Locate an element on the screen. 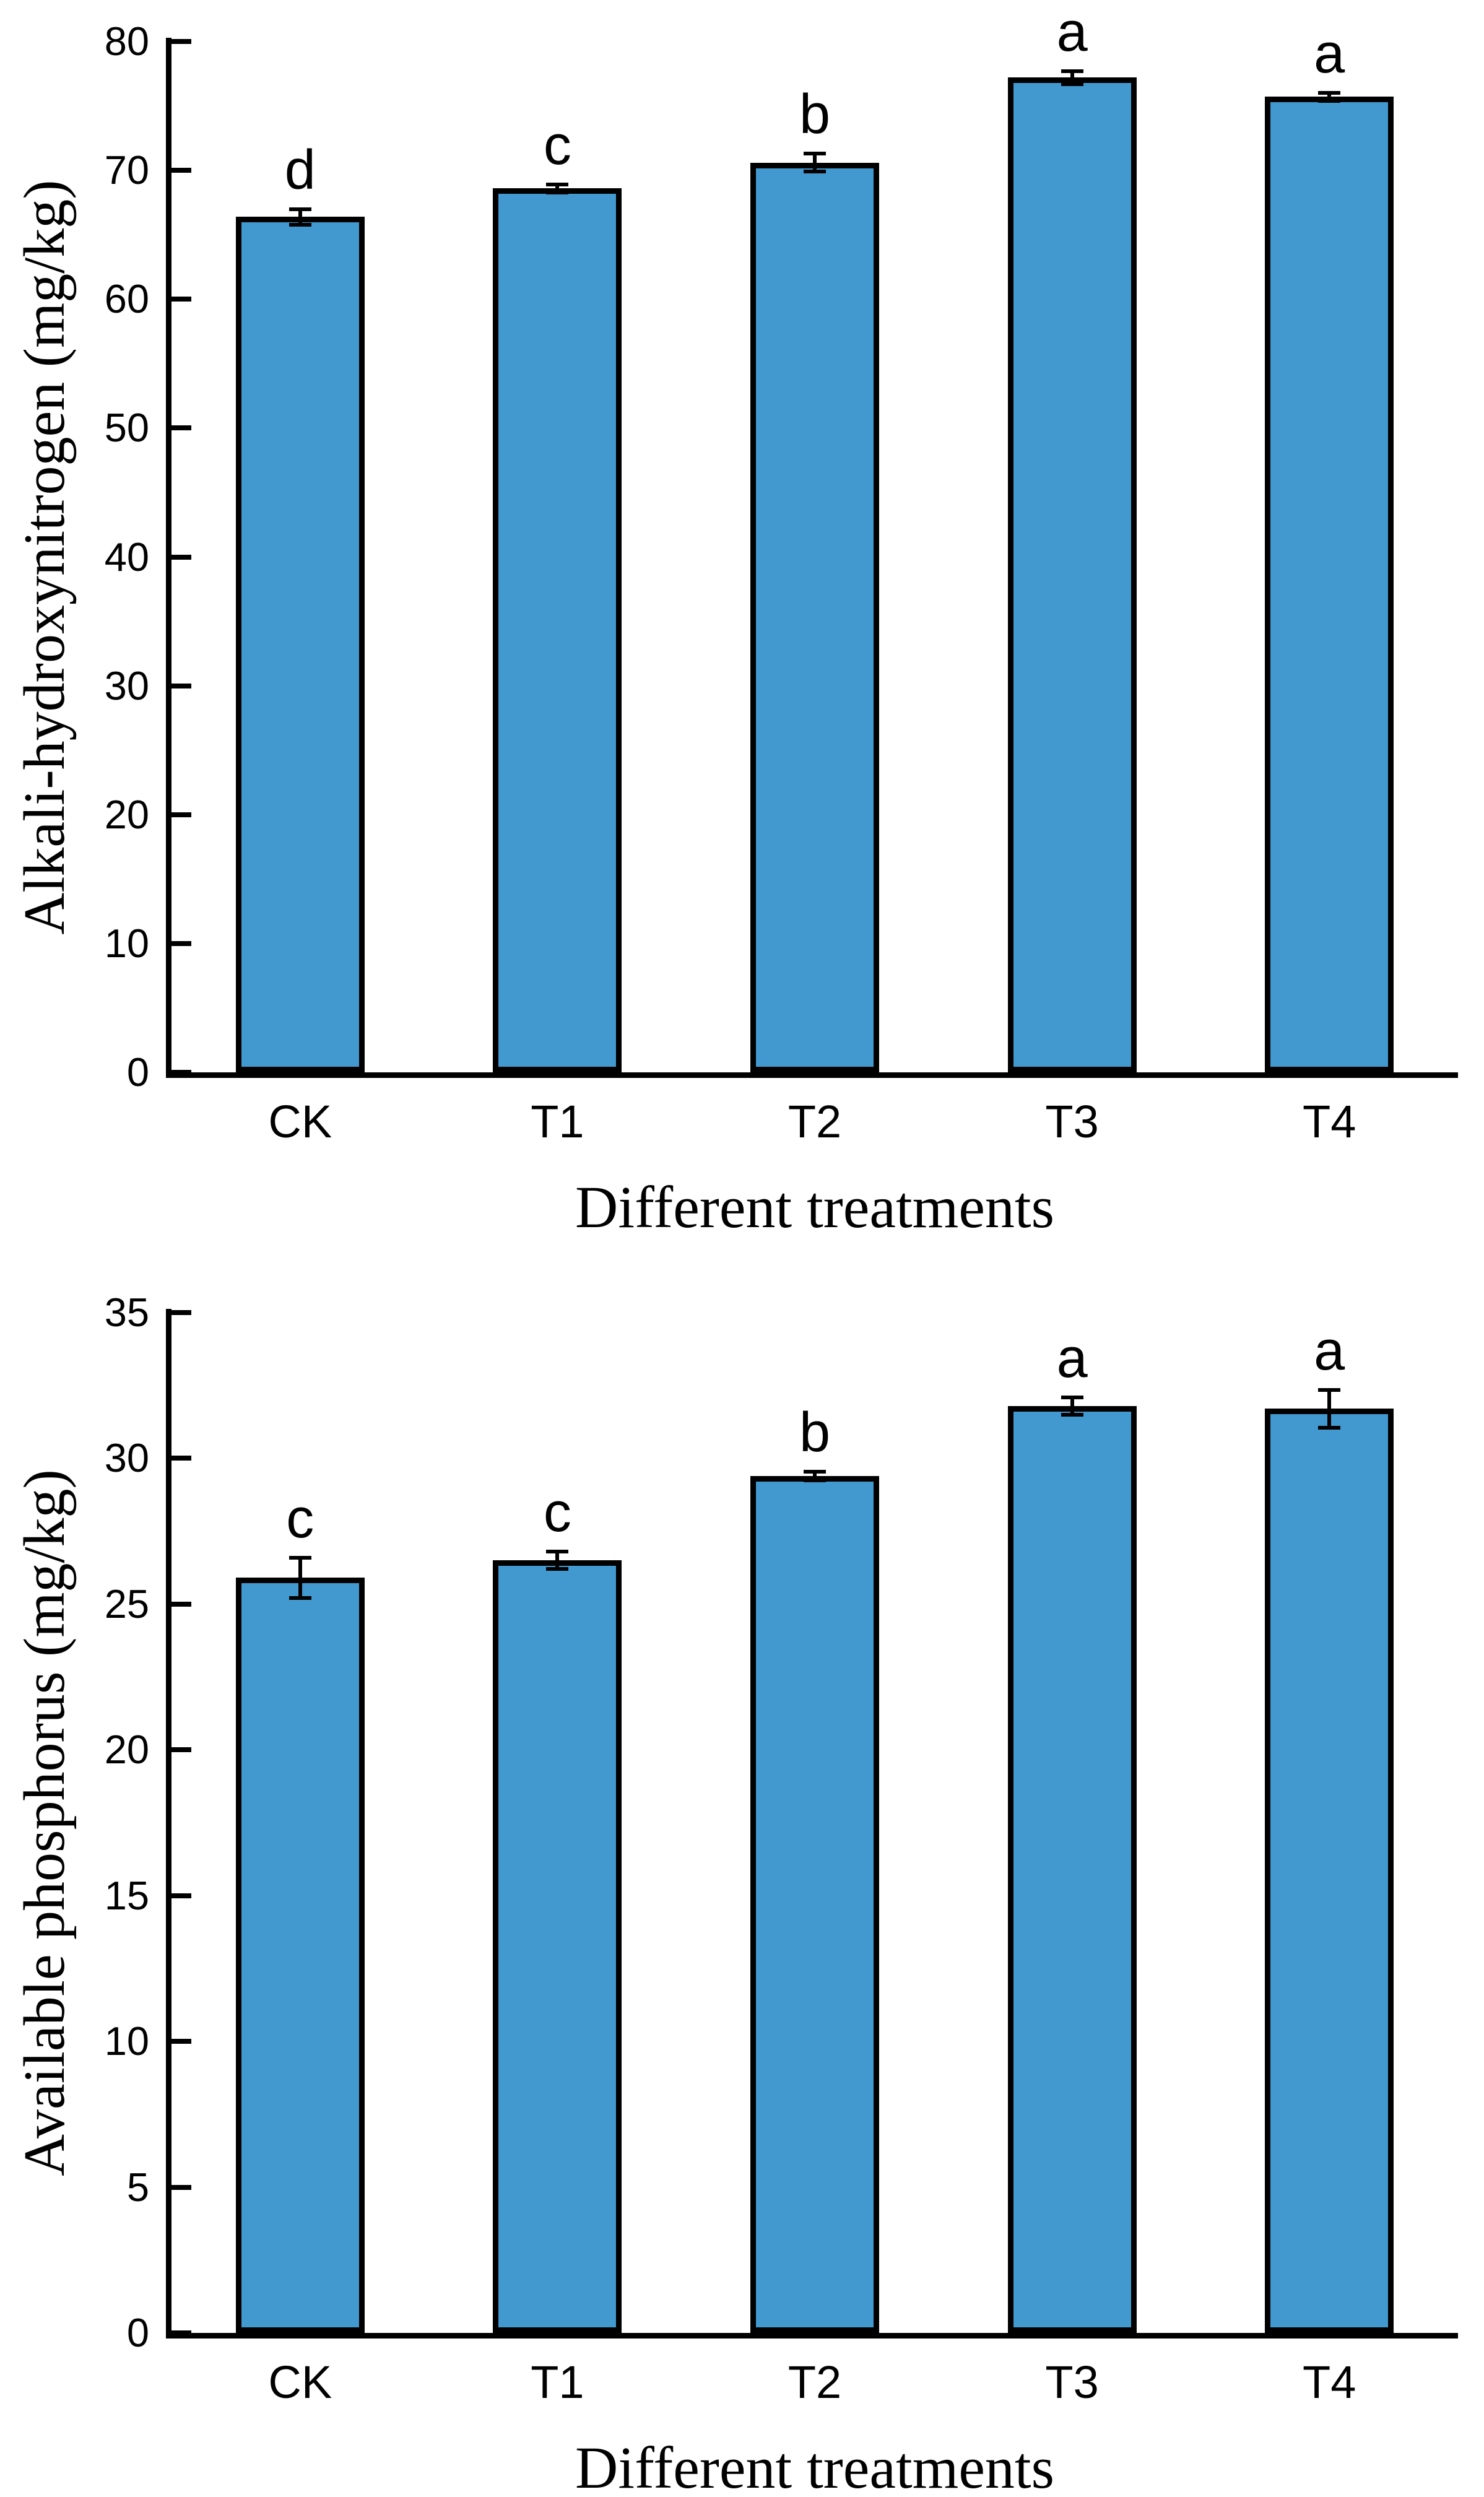  y-axis-title: Available phosphorus (mg/kg) is located at coordinates (45, 1822).